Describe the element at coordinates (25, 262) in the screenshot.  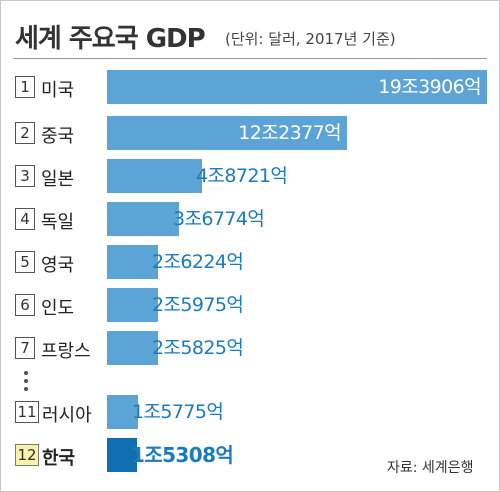
I see `rank-badge: 5` at that location.